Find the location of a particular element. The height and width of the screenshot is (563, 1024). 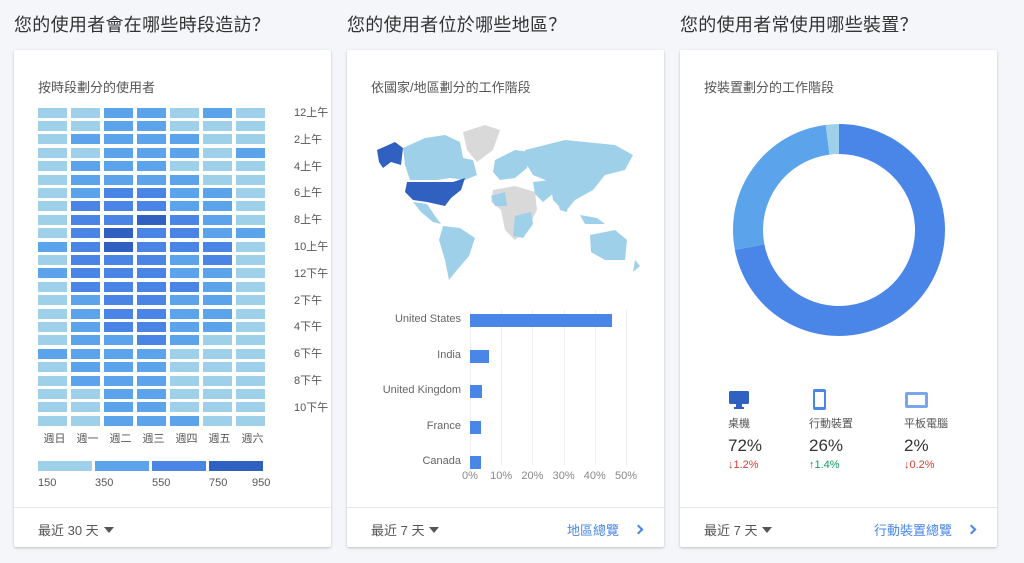

date-range-dropdown: 最近 30 天 is located at coordinates (76, 529).